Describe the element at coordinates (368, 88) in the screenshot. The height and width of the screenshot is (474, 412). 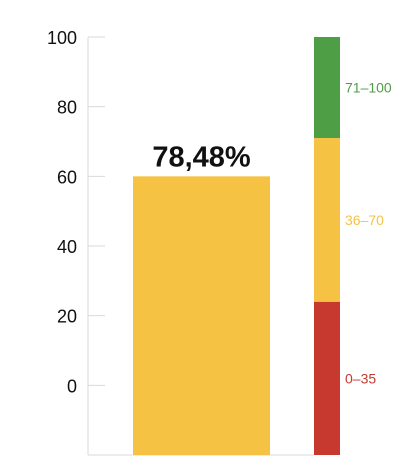
I see `range-label: 71–100` at that location.